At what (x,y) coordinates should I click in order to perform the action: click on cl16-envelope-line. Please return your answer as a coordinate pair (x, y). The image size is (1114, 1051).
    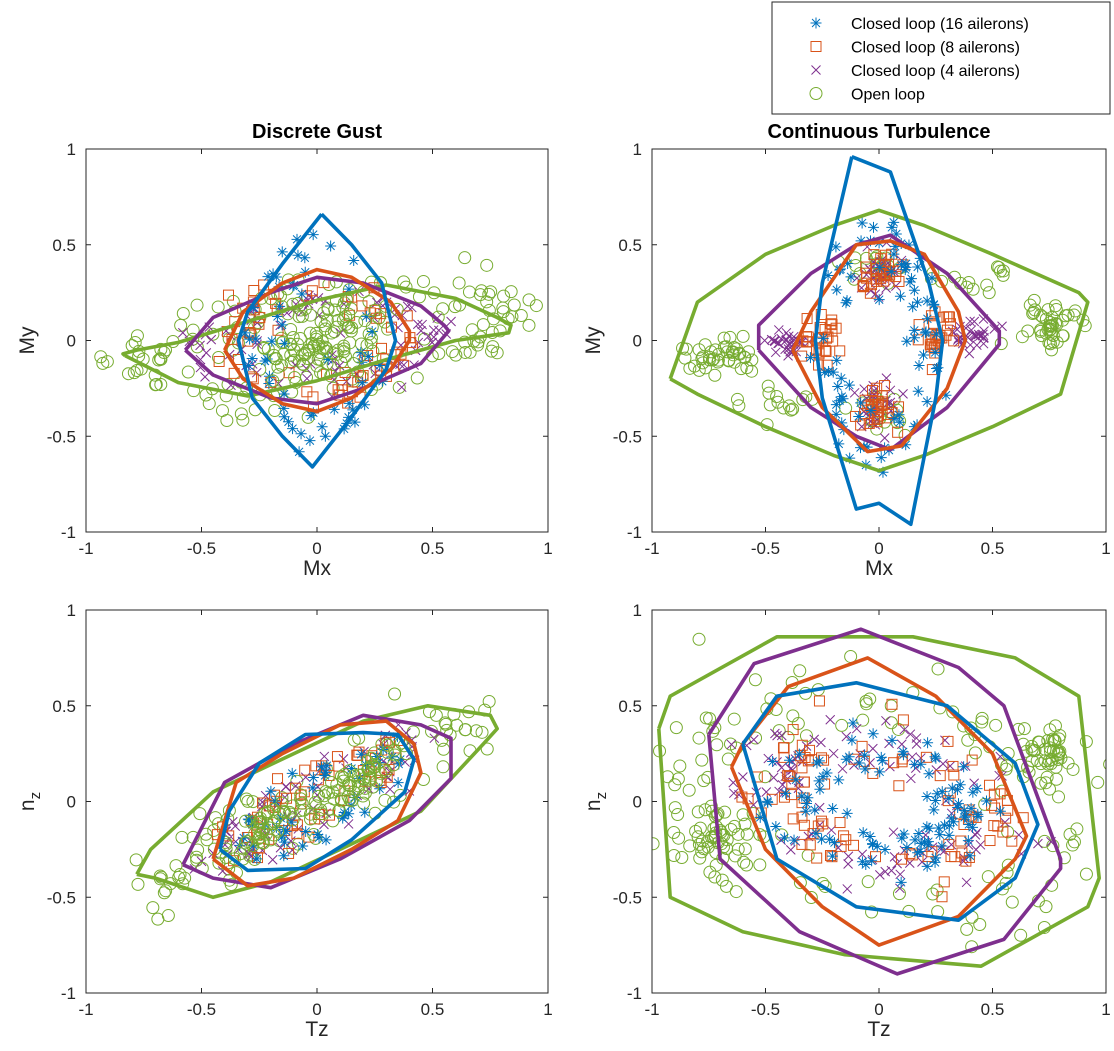
    Looking at the image, I should click on (317, 340).